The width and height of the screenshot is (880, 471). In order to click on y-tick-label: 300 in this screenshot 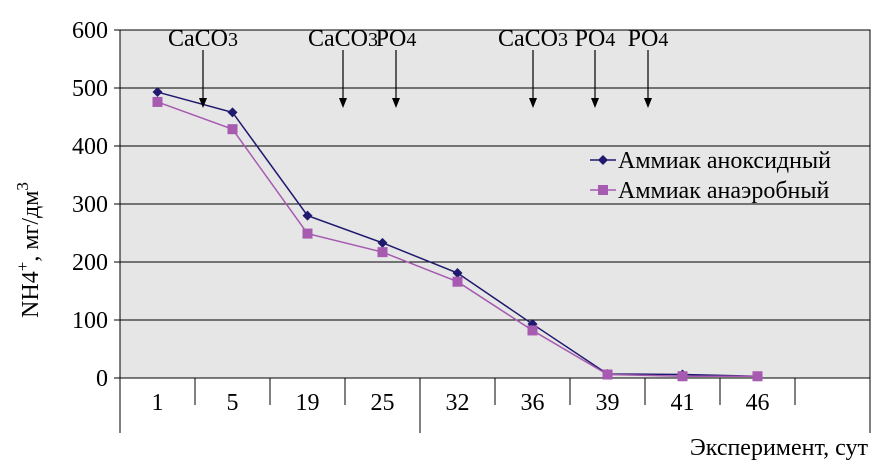, I will do `click(90, 205)`.